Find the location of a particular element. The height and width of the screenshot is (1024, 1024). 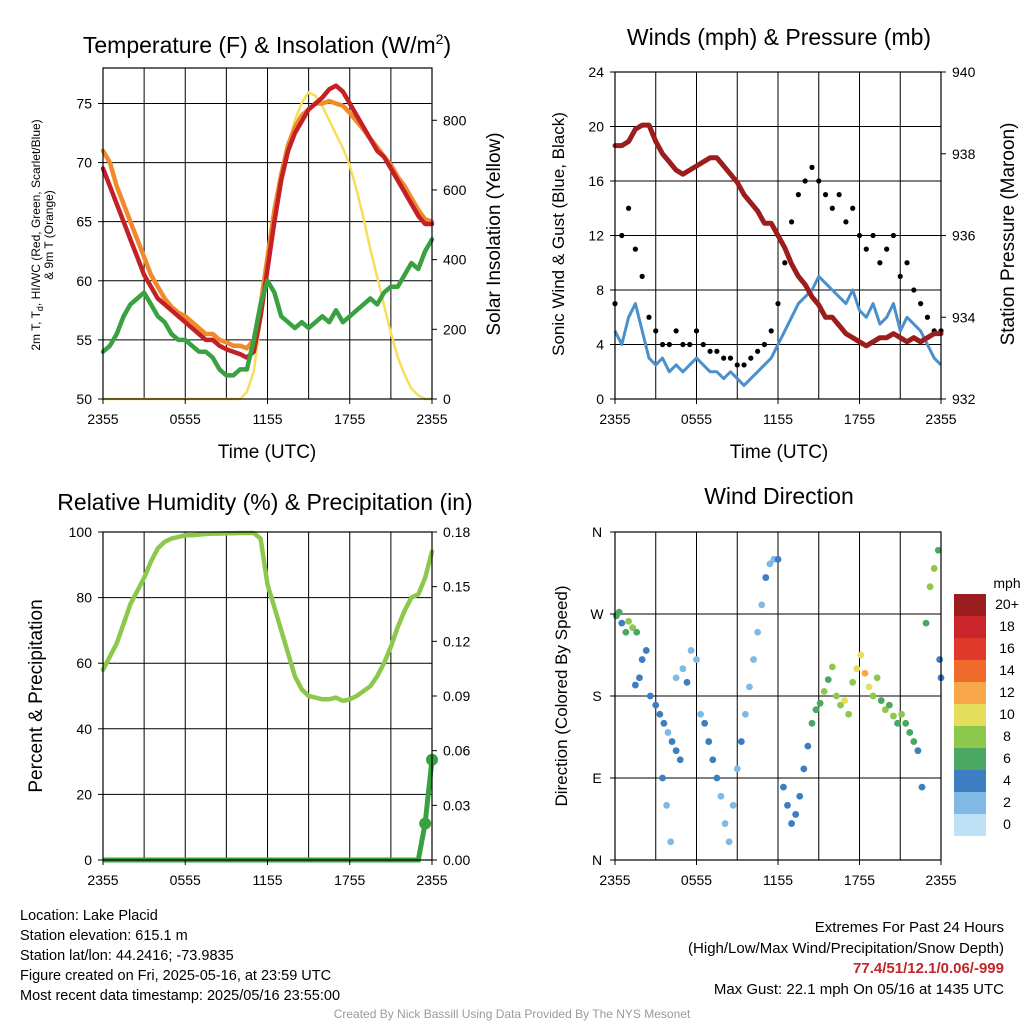

temperature-xtick-label: 0555 is located at coordinates (185, 419).